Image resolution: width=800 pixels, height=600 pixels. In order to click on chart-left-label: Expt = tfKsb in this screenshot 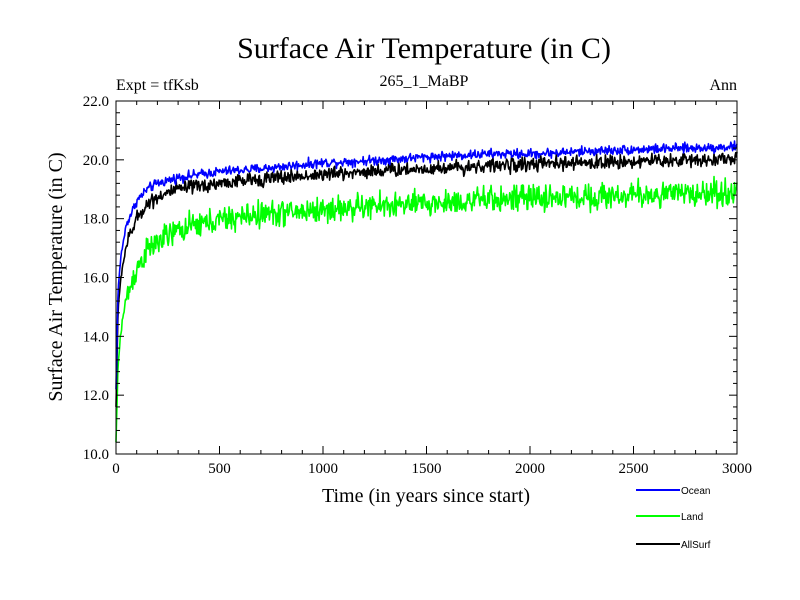, I will do `click(157, 85)`.